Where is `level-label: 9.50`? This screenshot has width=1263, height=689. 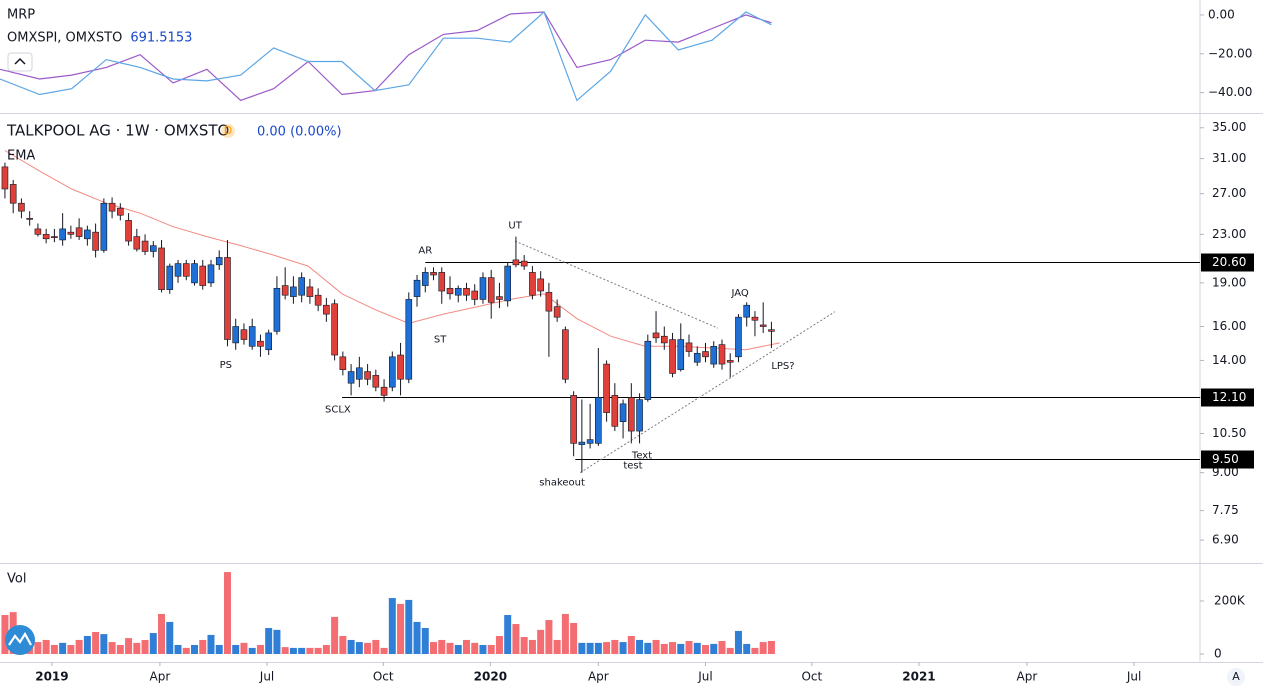 level-label: 9.50 is located at coordinates (1225, 459).